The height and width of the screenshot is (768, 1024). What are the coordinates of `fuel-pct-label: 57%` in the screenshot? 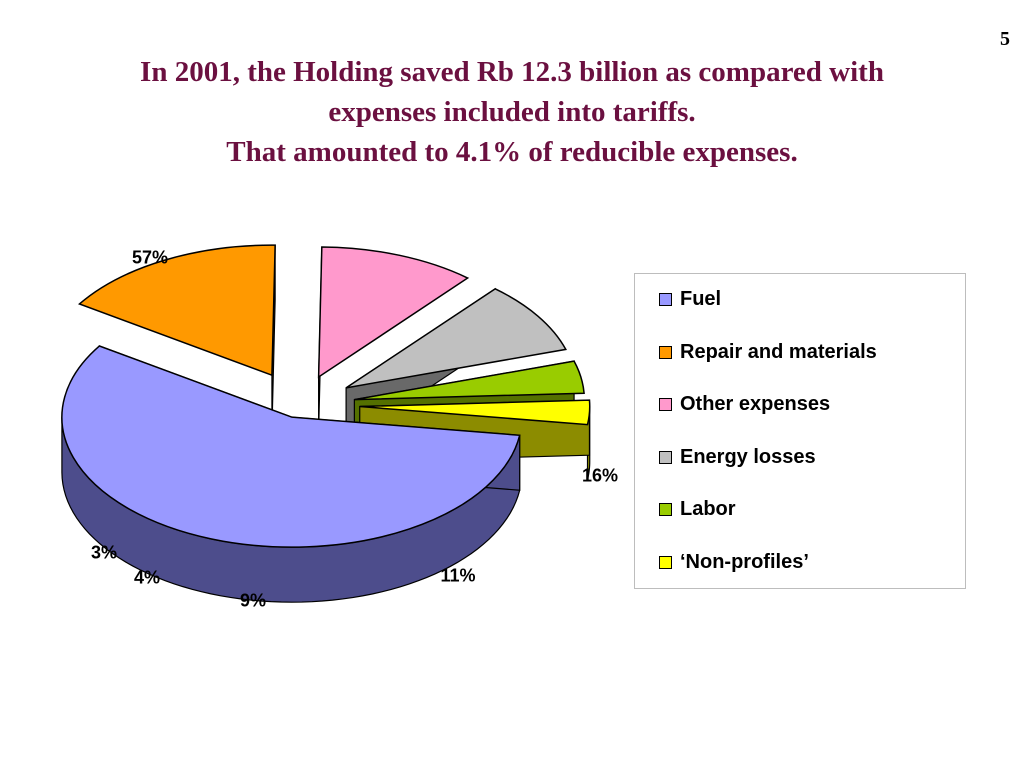 It's located at (150, 257).